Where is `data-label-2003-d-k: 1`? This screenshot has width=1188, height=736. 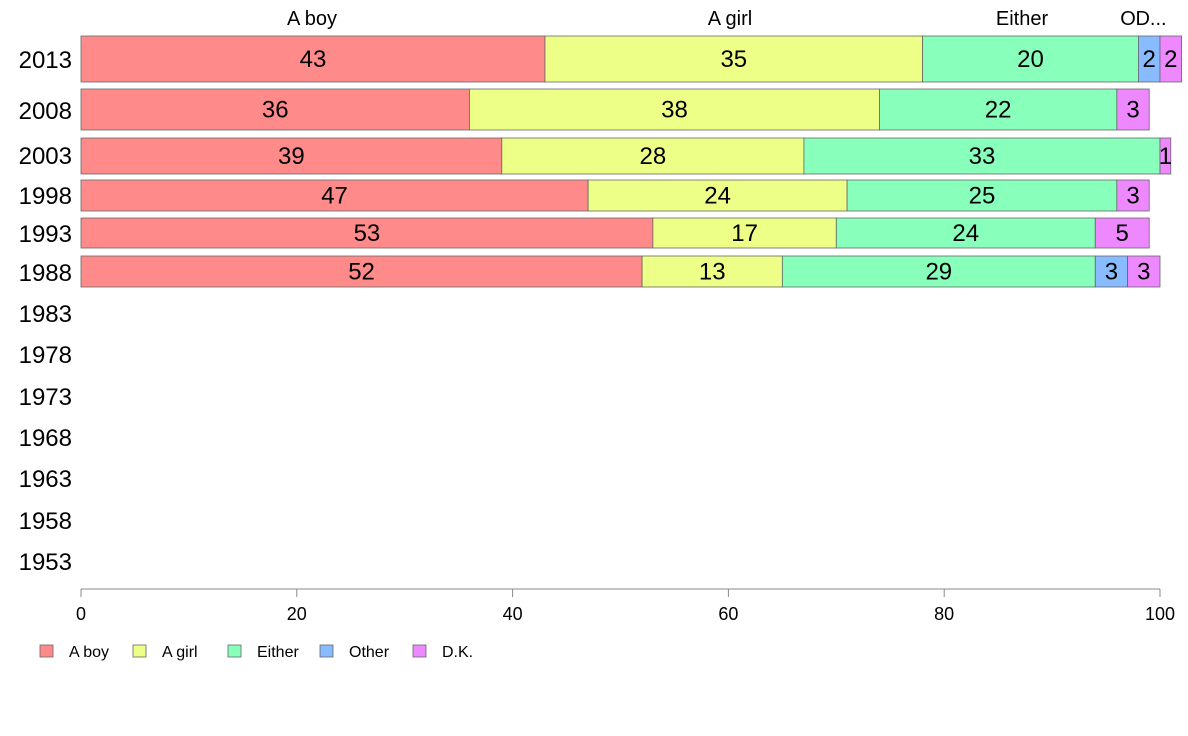
data-label-2003-d-k: 1 is located at coordinates (1165, 156).